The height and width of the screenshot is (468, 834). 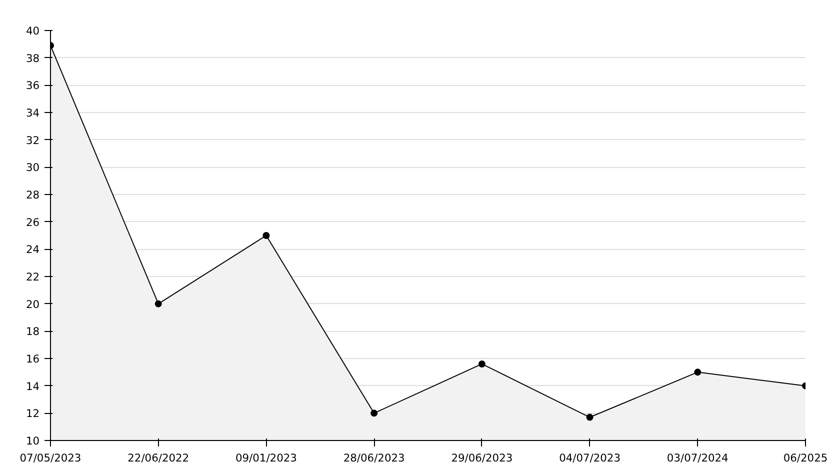 What do you see at coordinates (33, 222) in the screenshot?
I see `y-tick-label: 26` at bounding box center [33, 222].